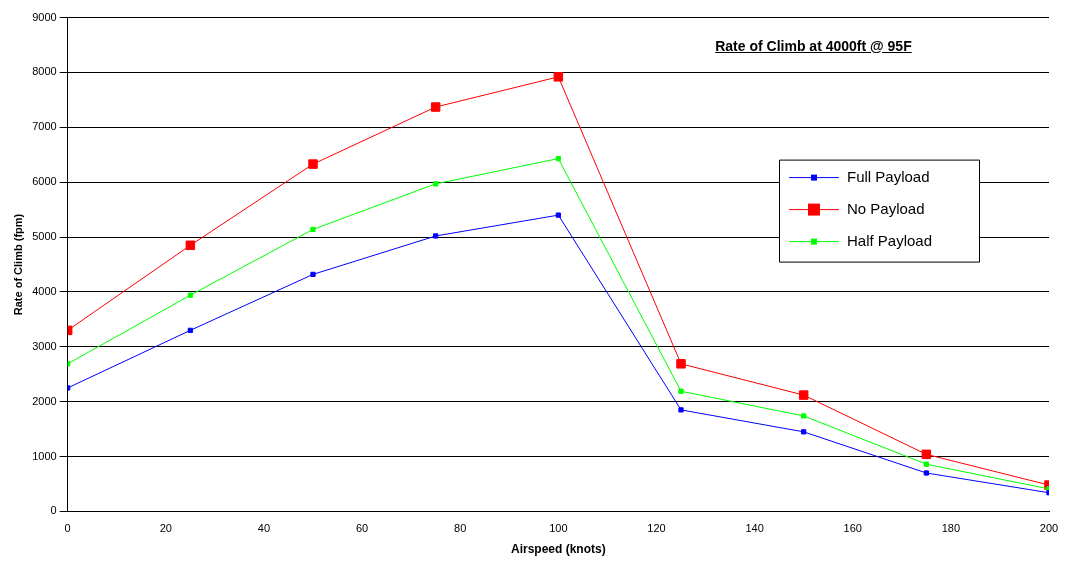 This screenshot has height=569, width=1071. What do you see at coordinates (44, 345) in the screenshot?
I see `y-tick-label: 3000` at bounding box center [44, 345].